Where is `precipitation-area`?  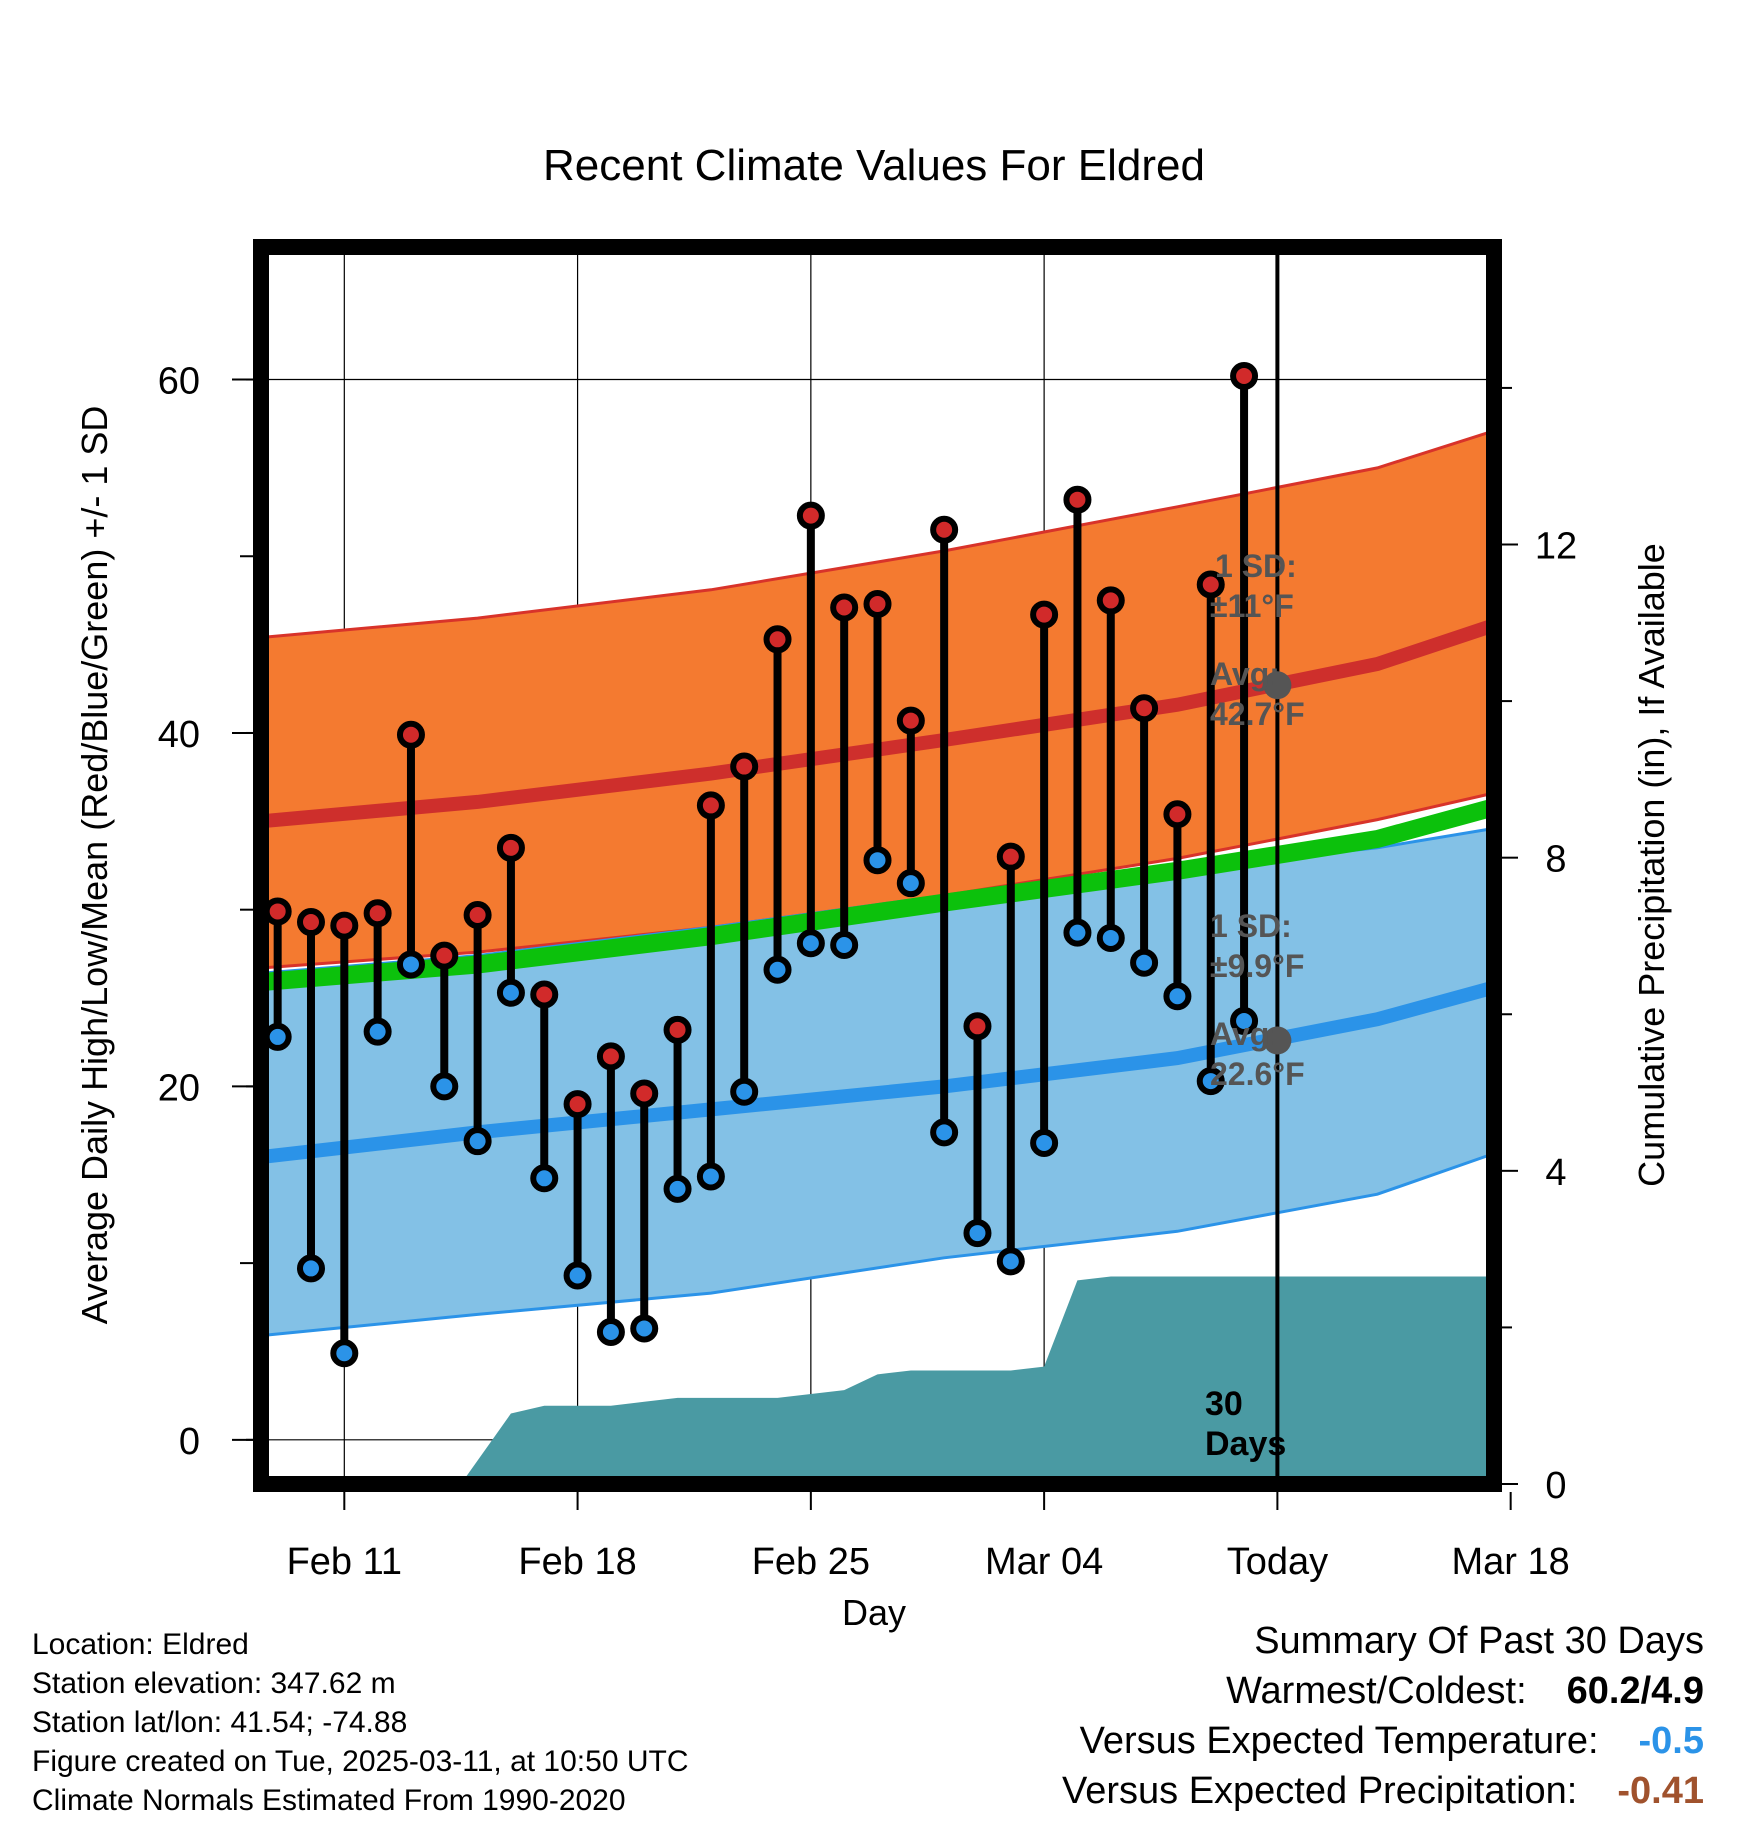 precipitation-area is located at coordinates (977, 1380).